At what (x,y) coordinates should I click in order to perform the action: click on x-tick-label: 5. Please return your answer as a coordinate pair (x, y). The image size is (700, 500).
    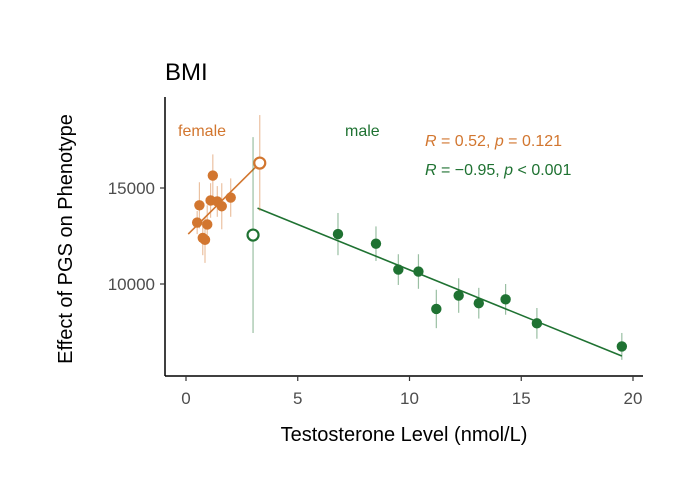
    Looking at the image, I should click on (297, 398).